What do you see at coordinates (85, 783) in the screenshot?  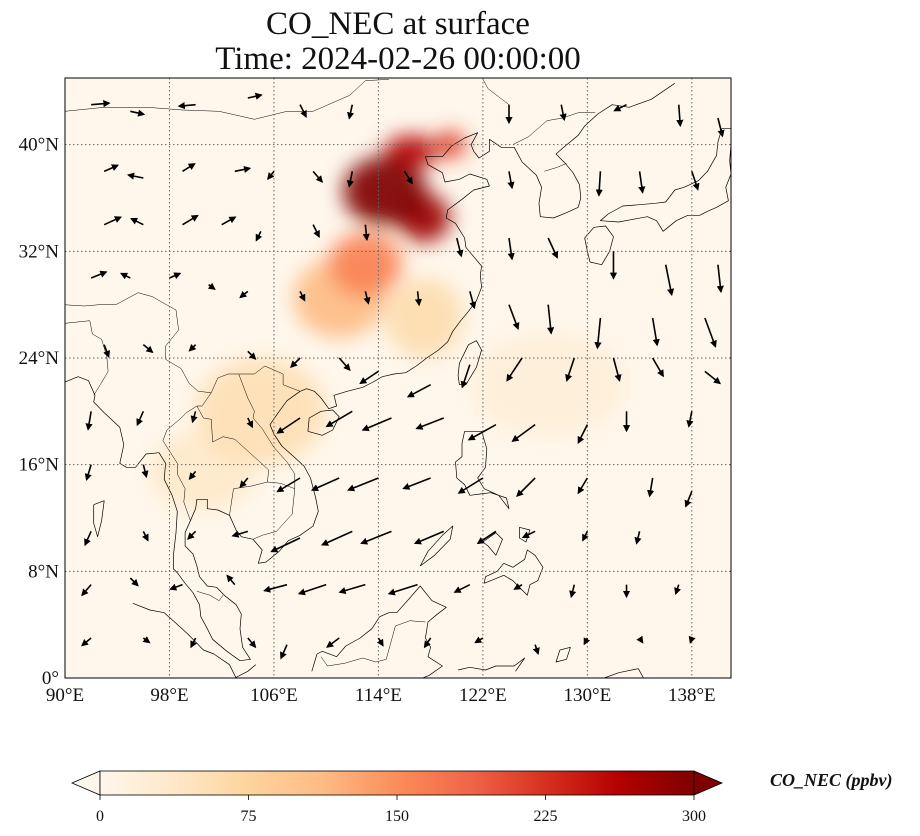 I see `colorbar-extend-min` at bounding box center [85, 783].